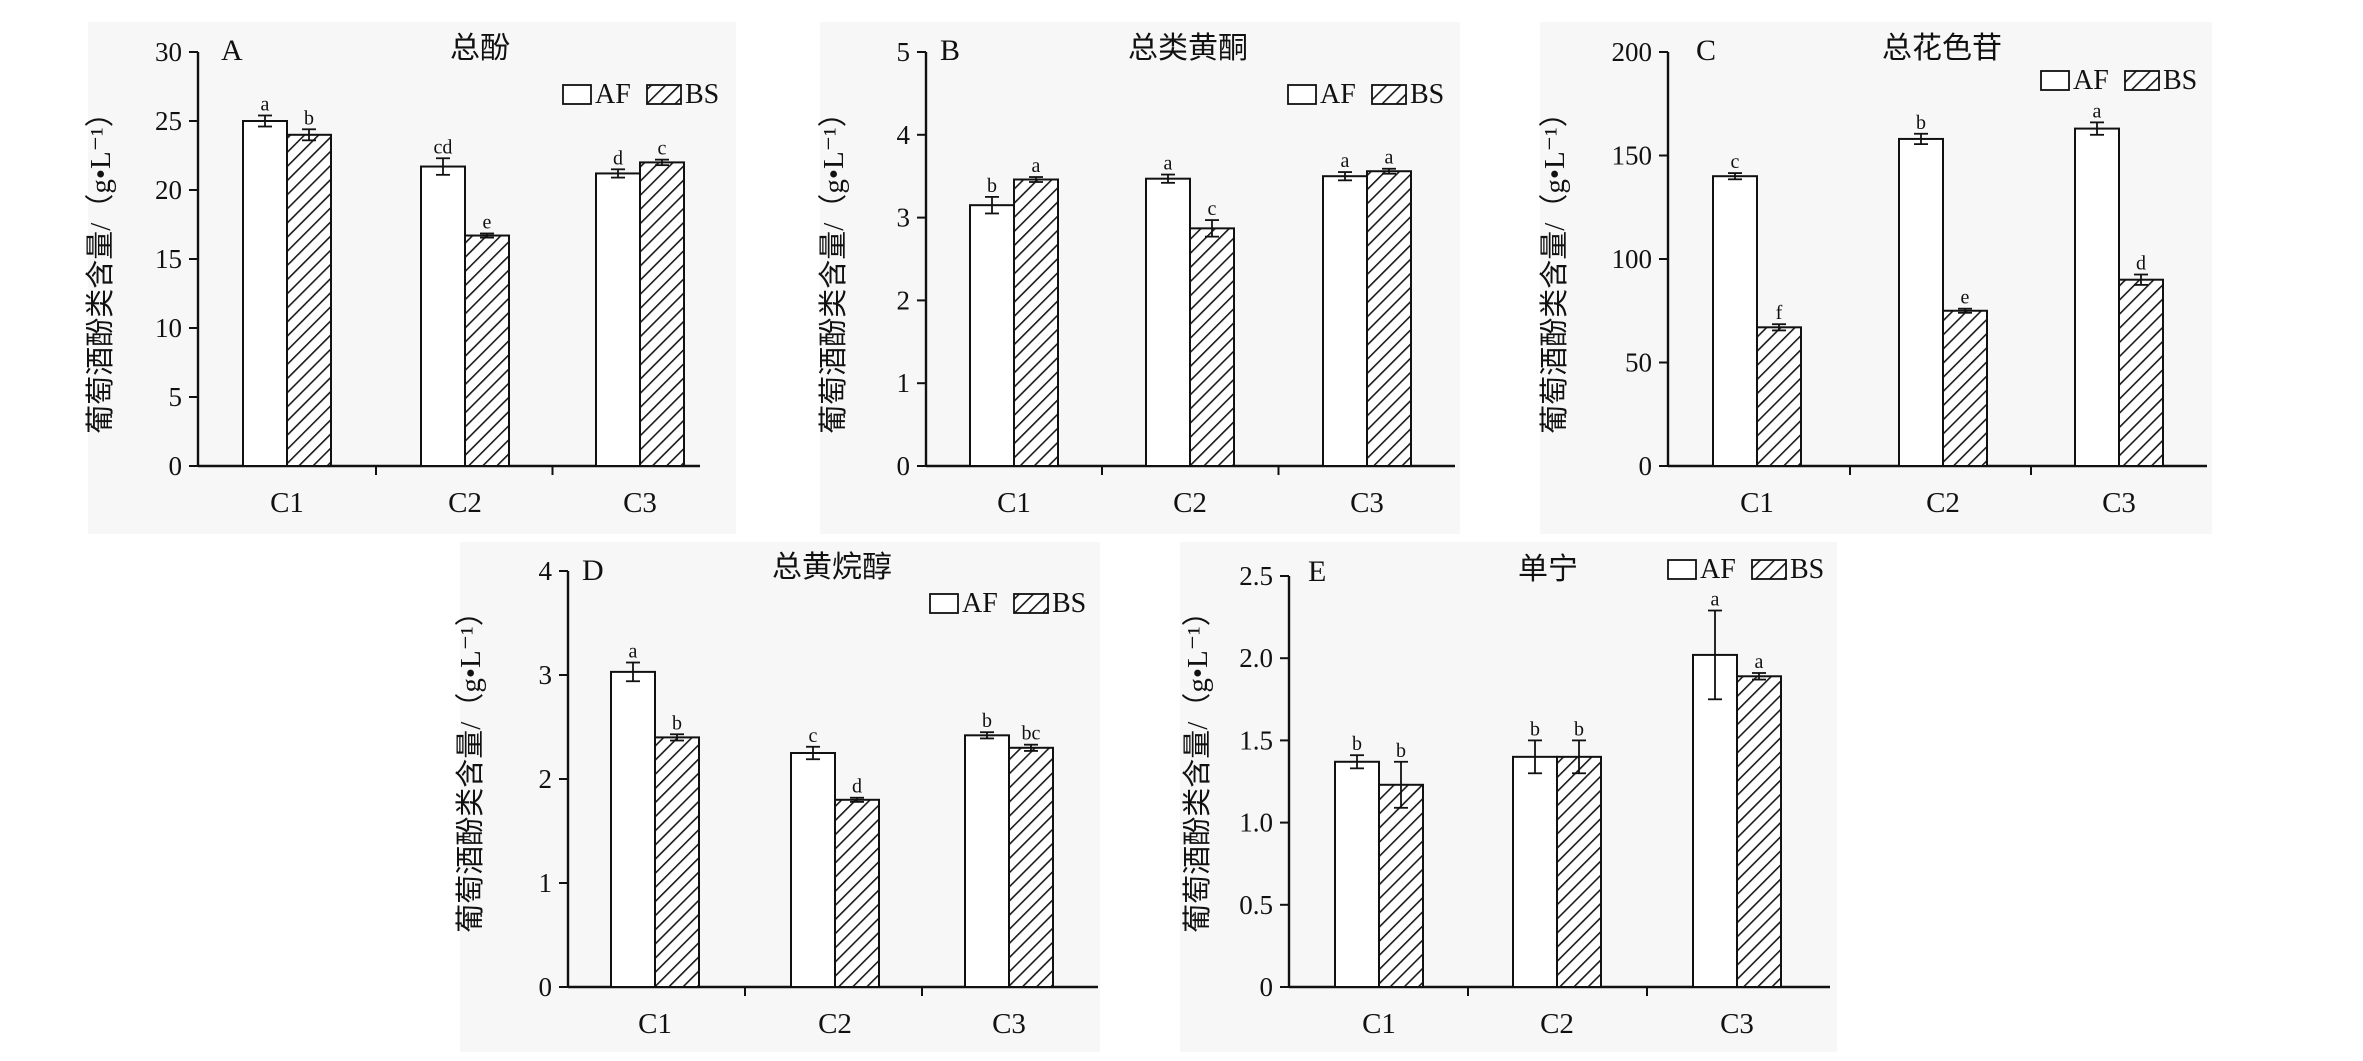 Image resolution: width=2363 pixels, height=1061 pixels. I want to click on panel-b-legend-label-af: AF, so click(1338, 94).